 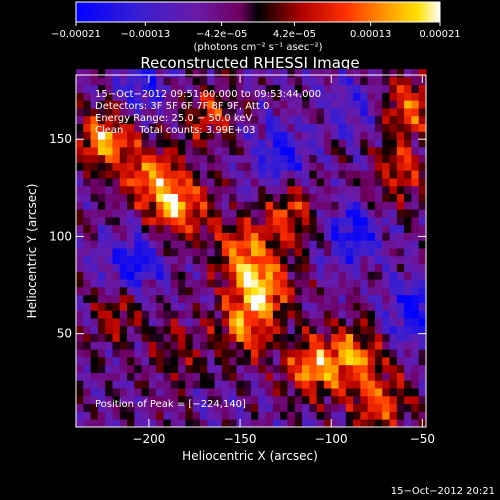 I want to click on annotation-time-range: 15−Oct−2012 09:51:00.000 to 09:53:44.000, so click(x=208, y=94).